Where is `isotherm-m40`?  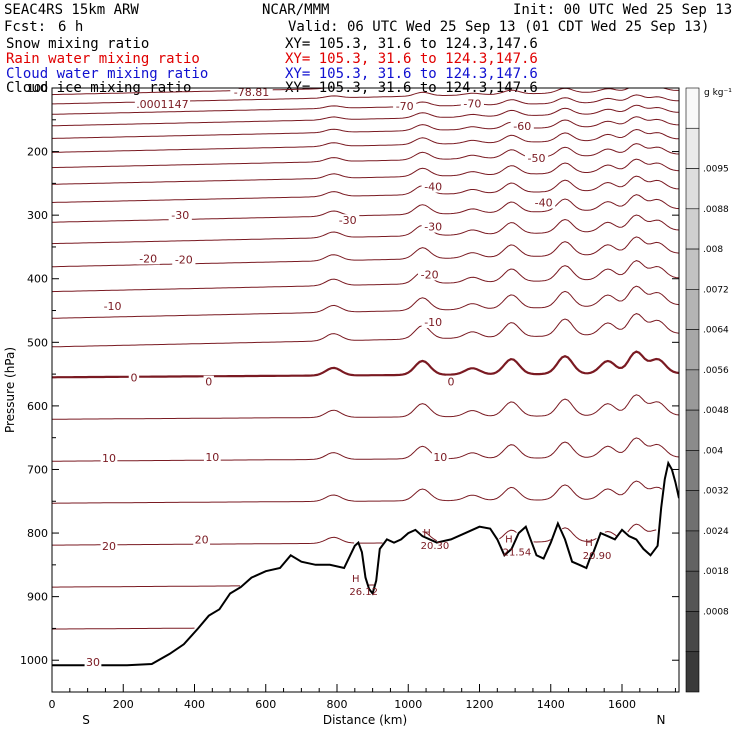
isotherm-m40 is located at coordinates (365, 171).